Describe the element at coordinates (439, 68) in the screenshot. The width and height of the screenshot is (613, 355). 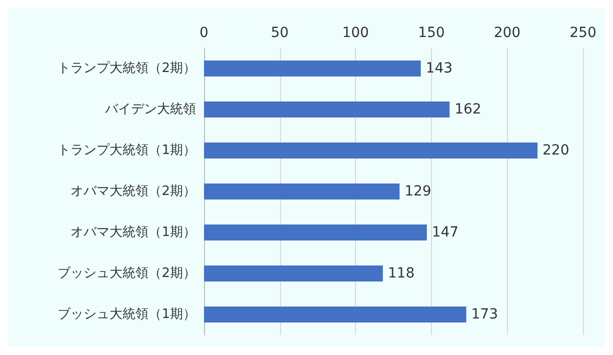
I see `data-label: 143` at that location.